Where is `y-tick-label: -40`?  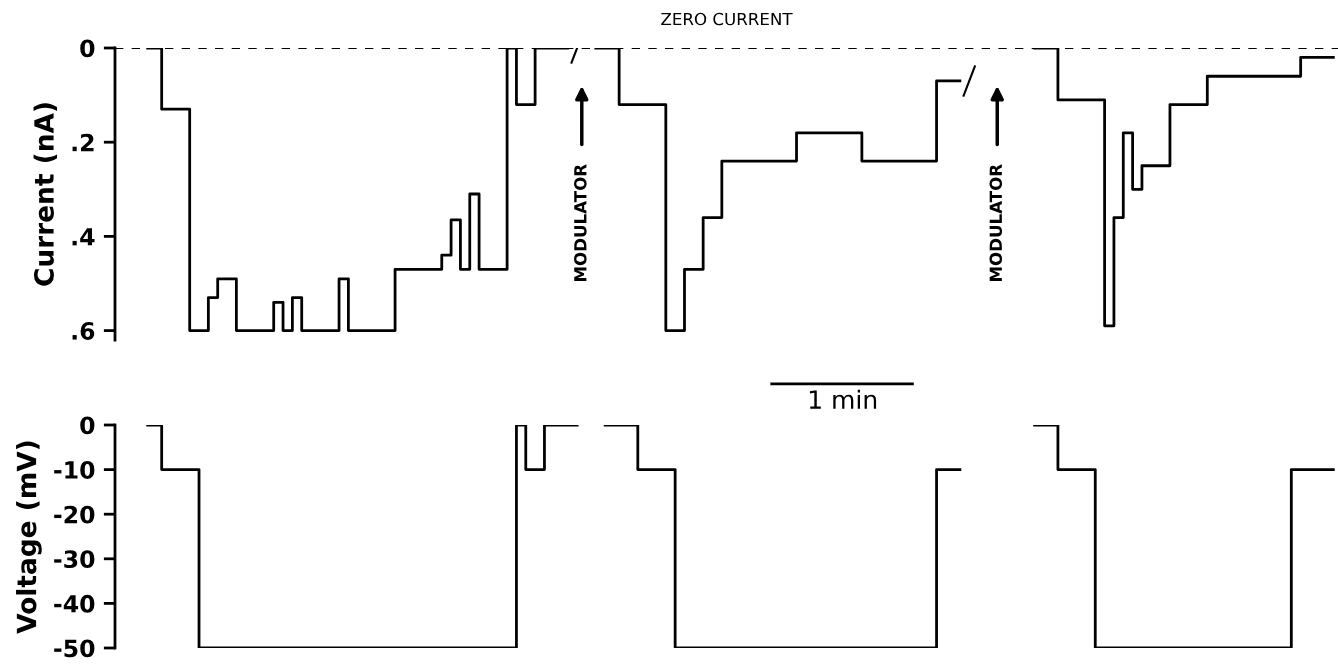 y-tick-label: -40 is located at coordinates (74, 603).